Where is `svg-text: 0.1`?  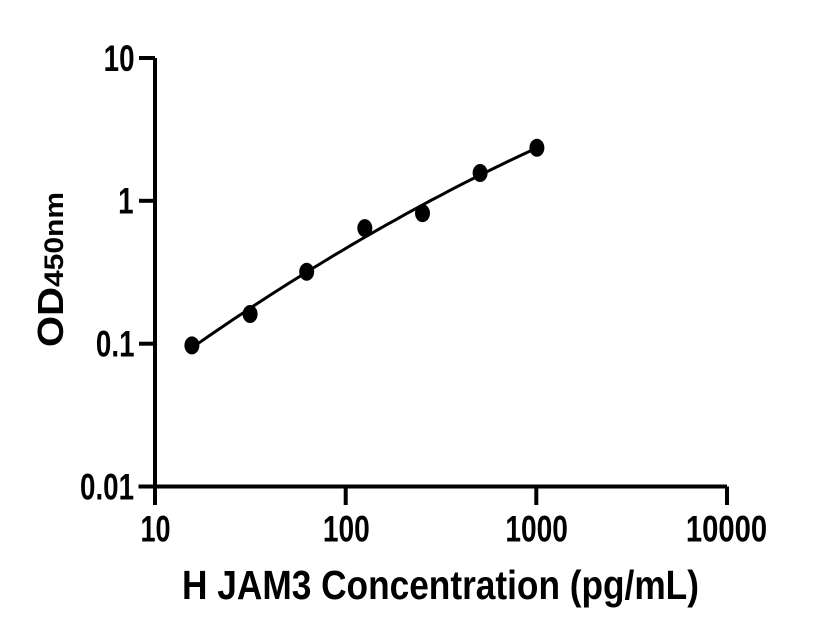
svg-text: 0.1 is located at coordinates (115, 344).